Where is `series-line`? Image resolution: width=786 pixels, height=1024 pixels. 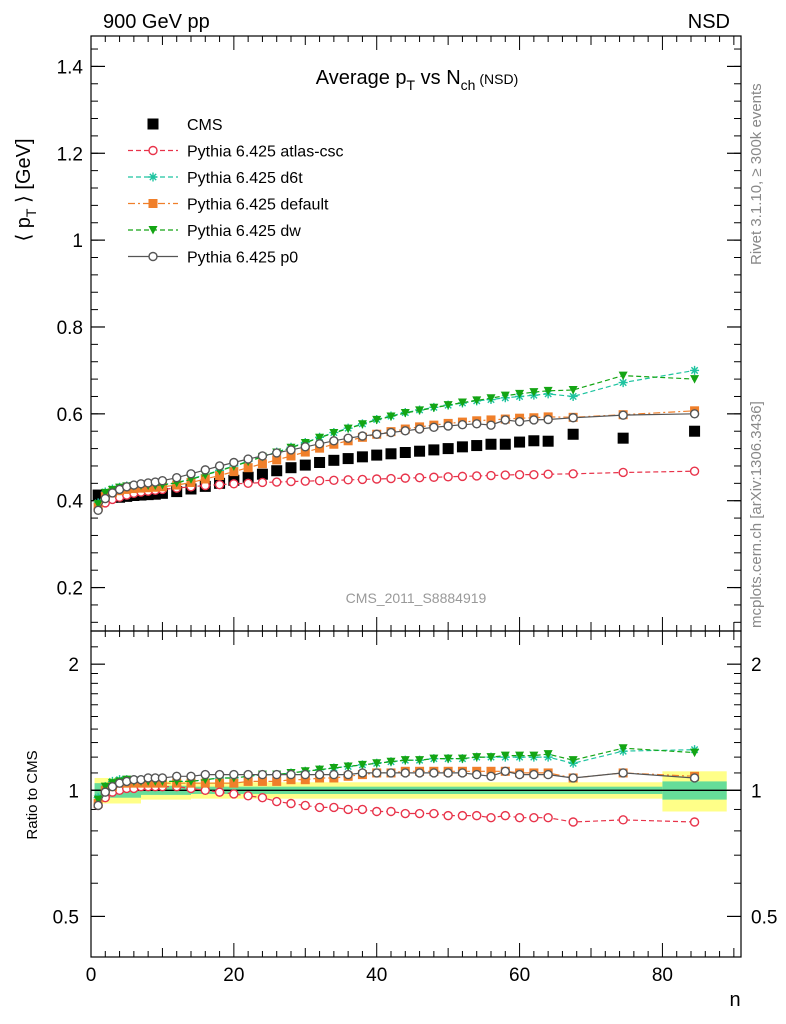 series-line is located at coordinates (396, 773).